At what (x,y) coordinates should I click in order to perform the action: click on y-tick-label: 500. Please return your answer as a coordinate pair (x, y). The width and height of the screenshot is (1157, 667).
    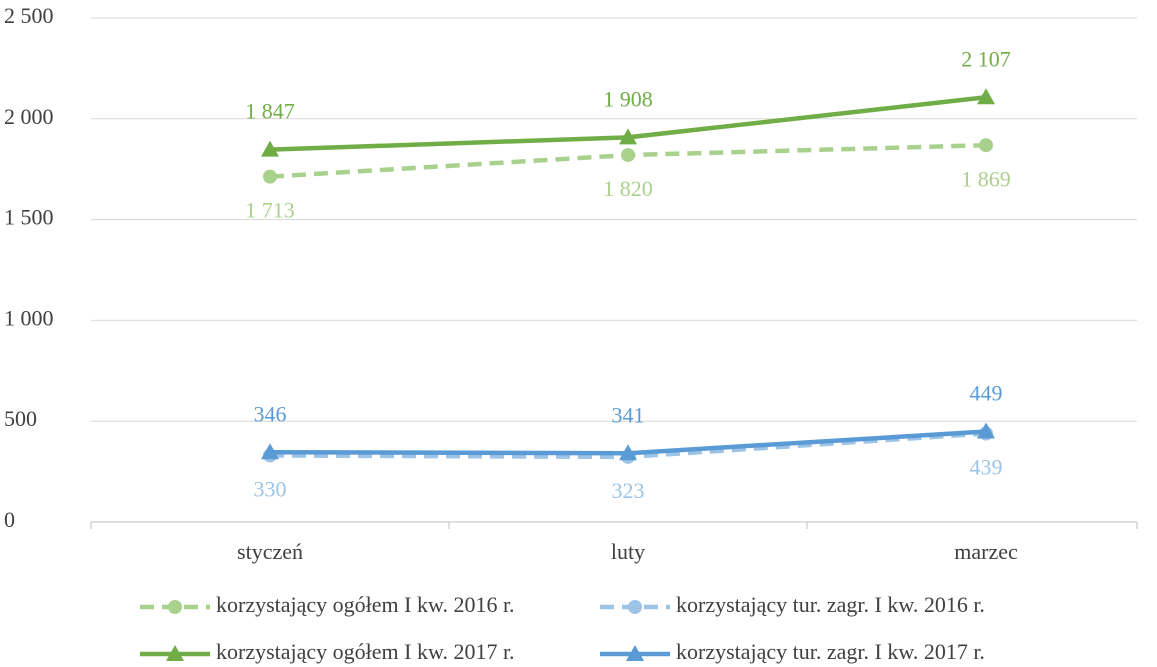
    Looking at the image, I should click on (20, 418).